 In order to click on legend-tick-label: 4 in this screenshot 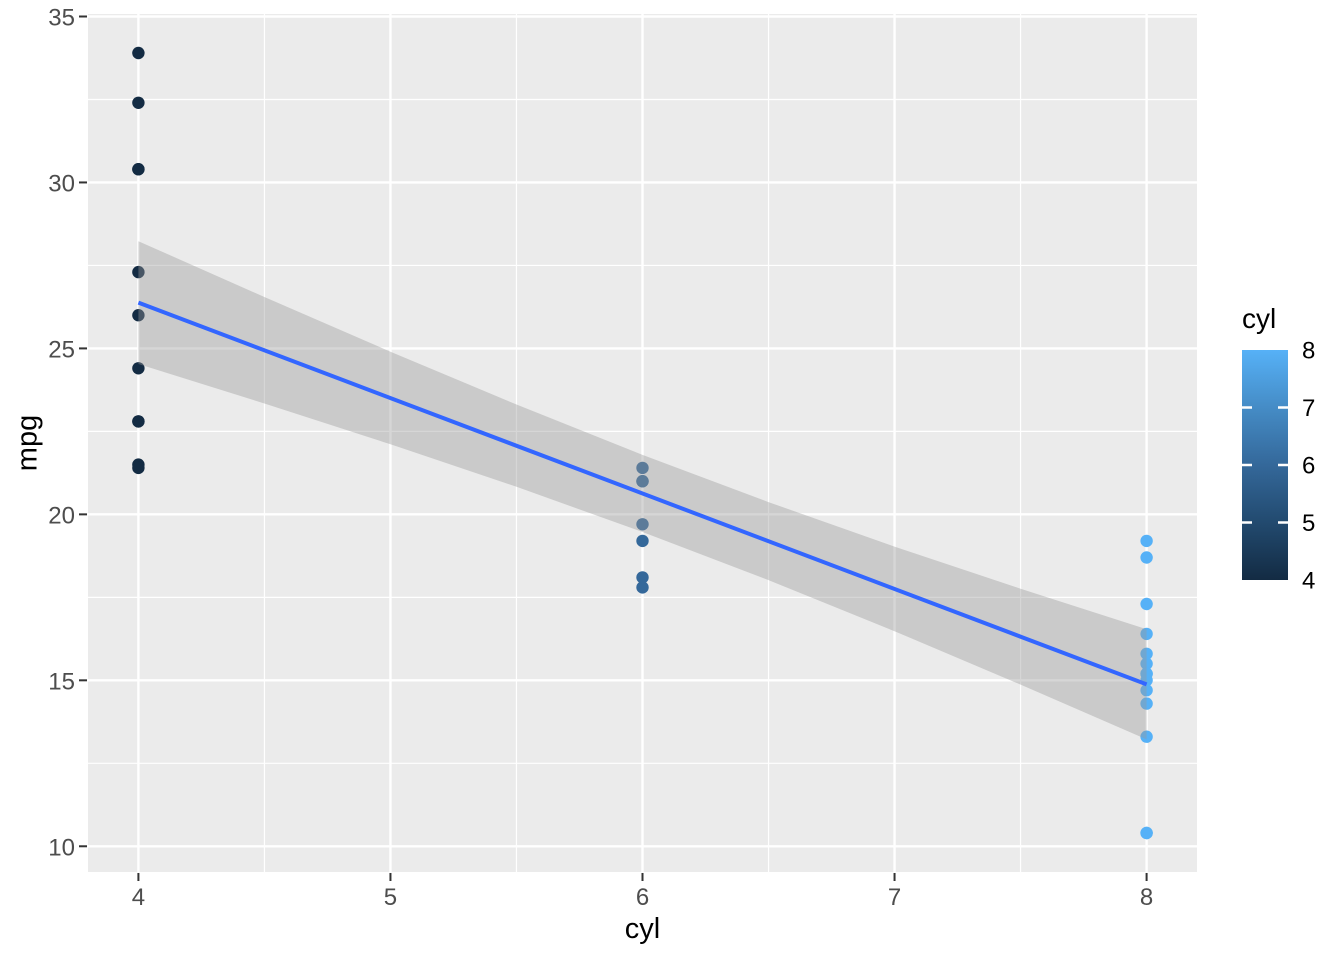, I will do `click(1308, 581)`.